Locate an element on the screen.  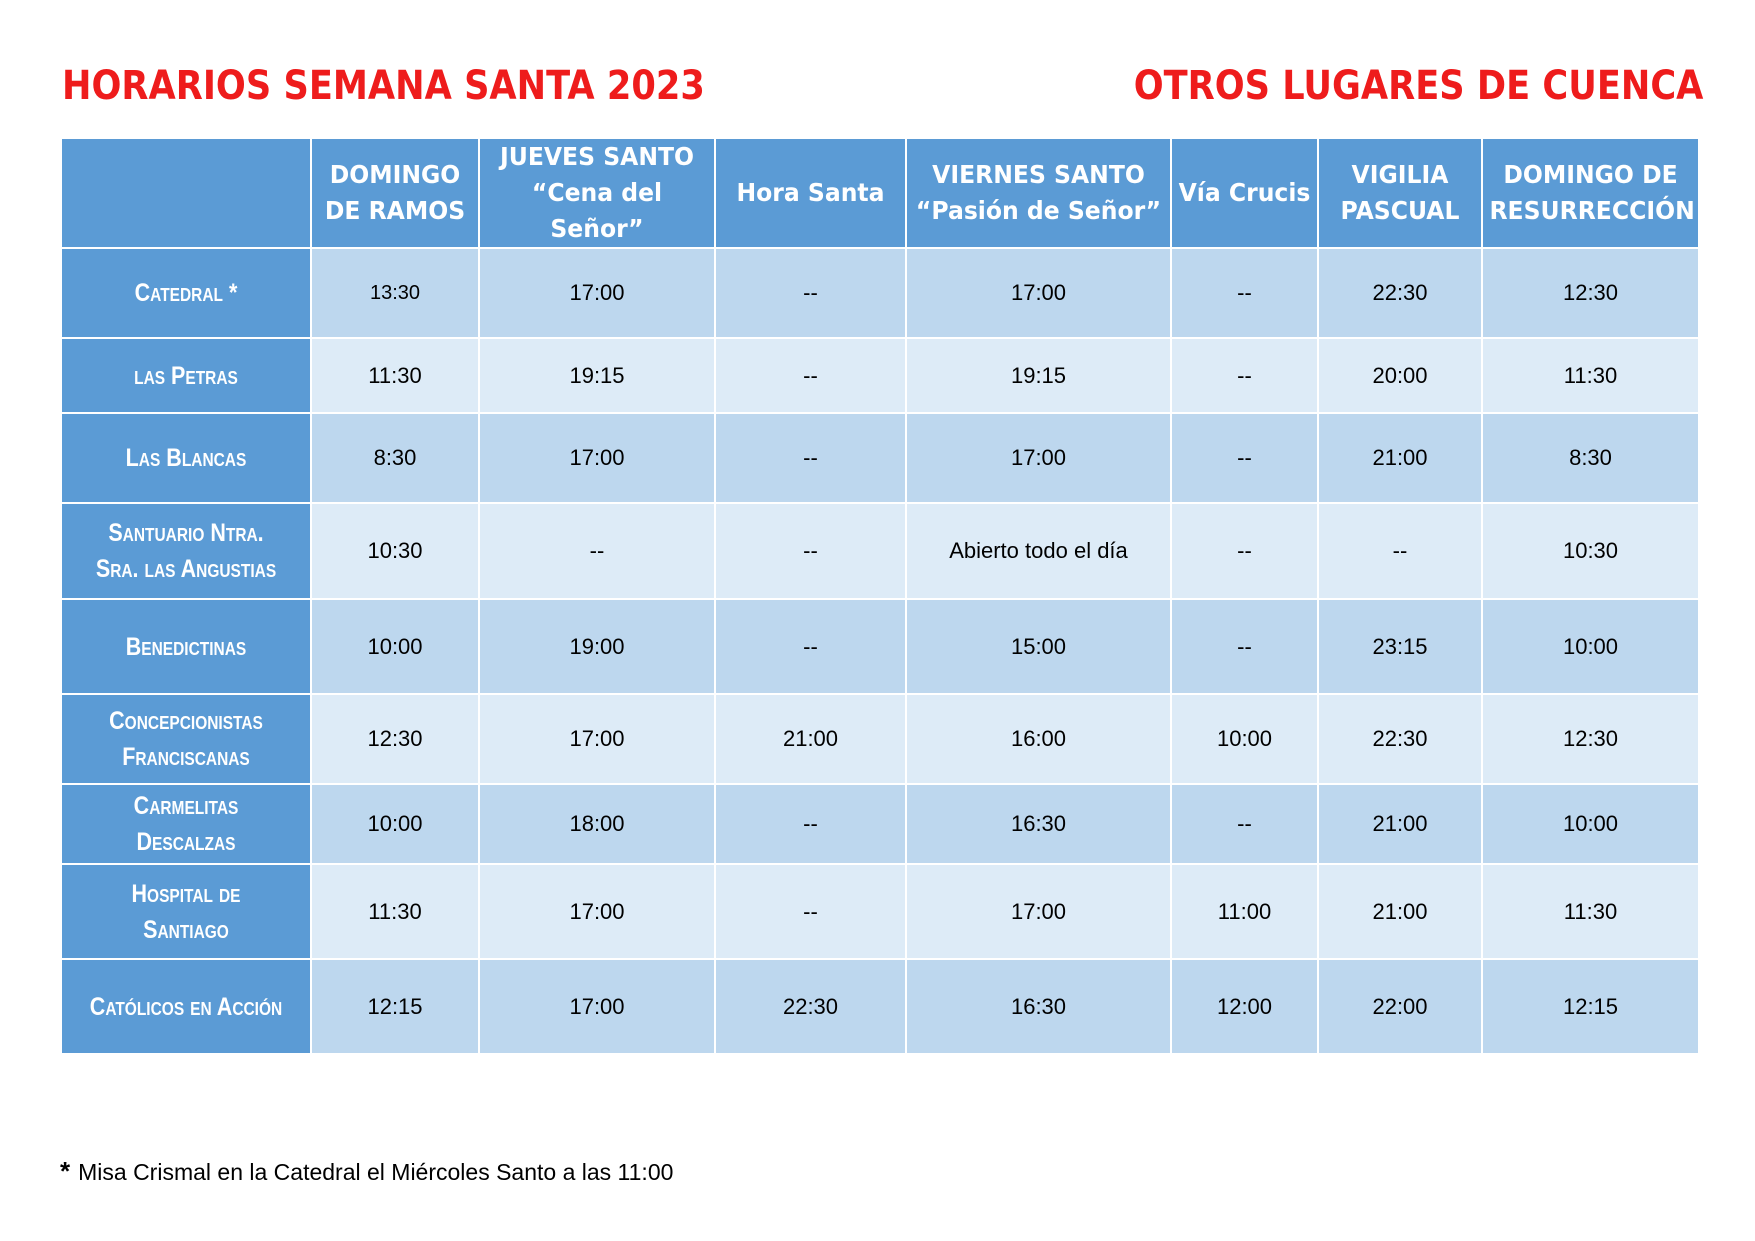
time-cell: 16:00 is located at coordinates (1038, 739).